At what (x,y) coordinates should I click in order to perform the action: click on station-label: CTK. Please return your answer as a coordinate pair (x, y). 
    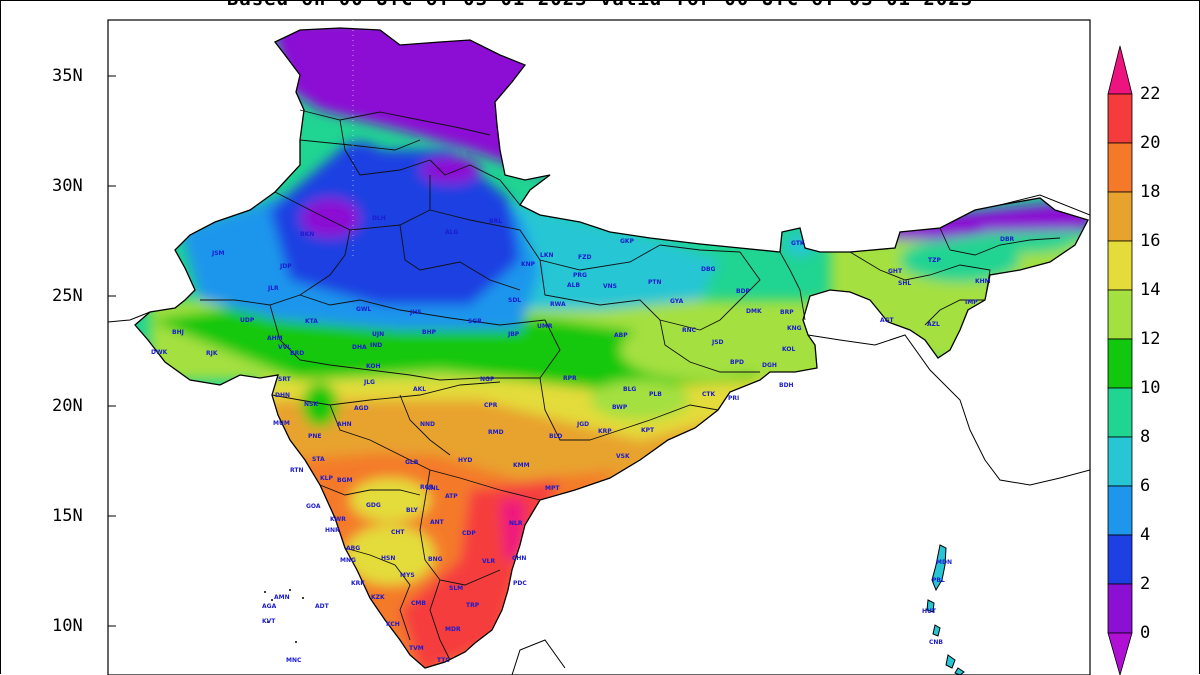
    Looking at the image, I should click on (709, 394).